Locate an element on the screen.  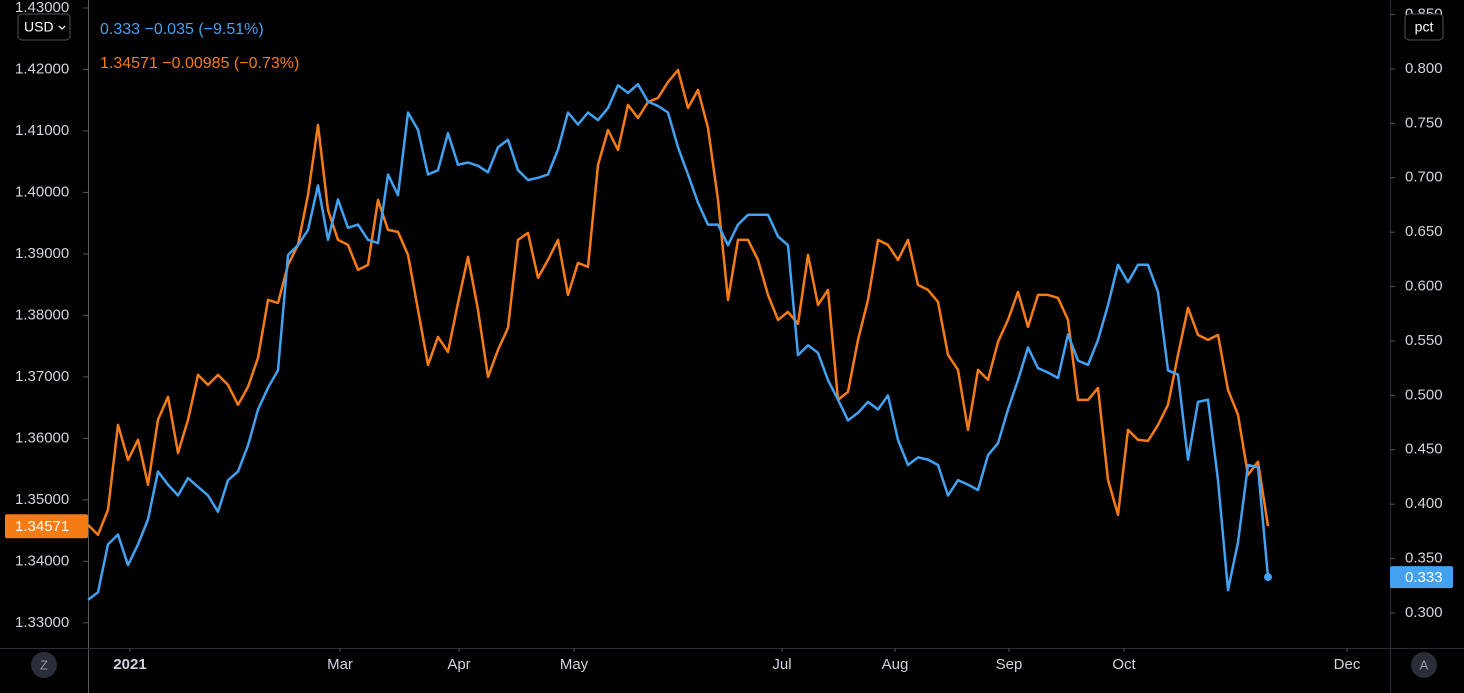
x-tick-label: 2021 is located at coordinates (129, 664).